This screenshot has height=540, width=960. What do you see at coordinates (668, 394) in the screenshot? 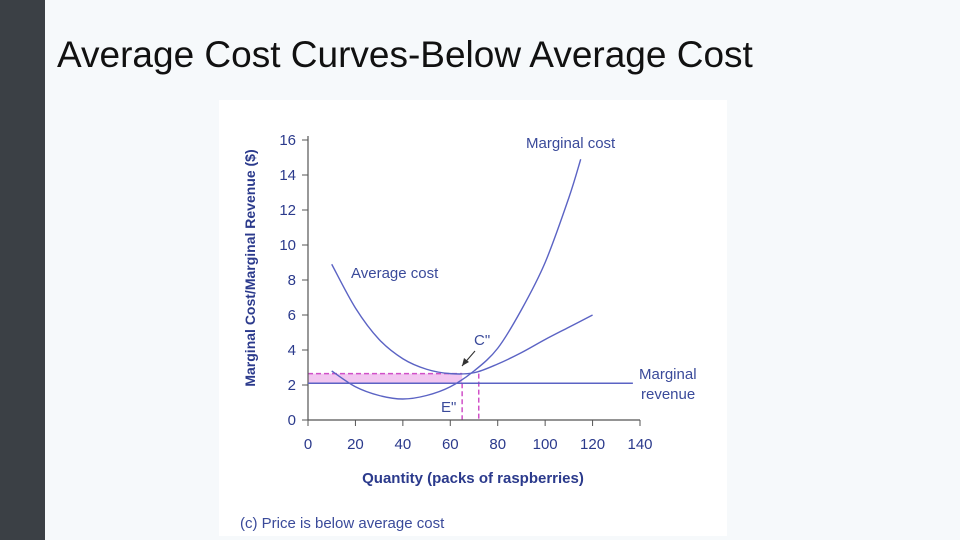
I see `marginal-revenue-label-2: revenue` at bounding box center [668, 394].